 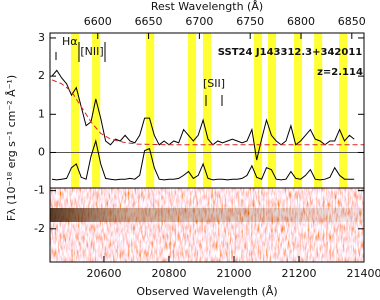 I want to click on top-tick-label: 6700, so click(x=199, y=21).